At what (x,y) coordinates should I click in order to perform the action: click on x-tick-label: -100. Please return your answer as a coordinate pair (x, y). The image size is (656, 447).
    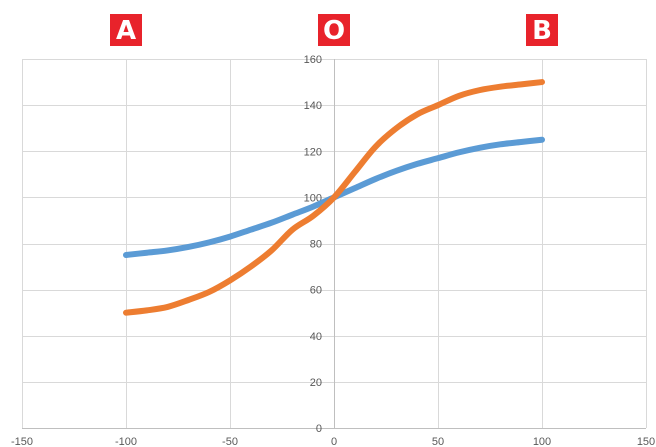
    Looking at the image, I should click on (126, 441).